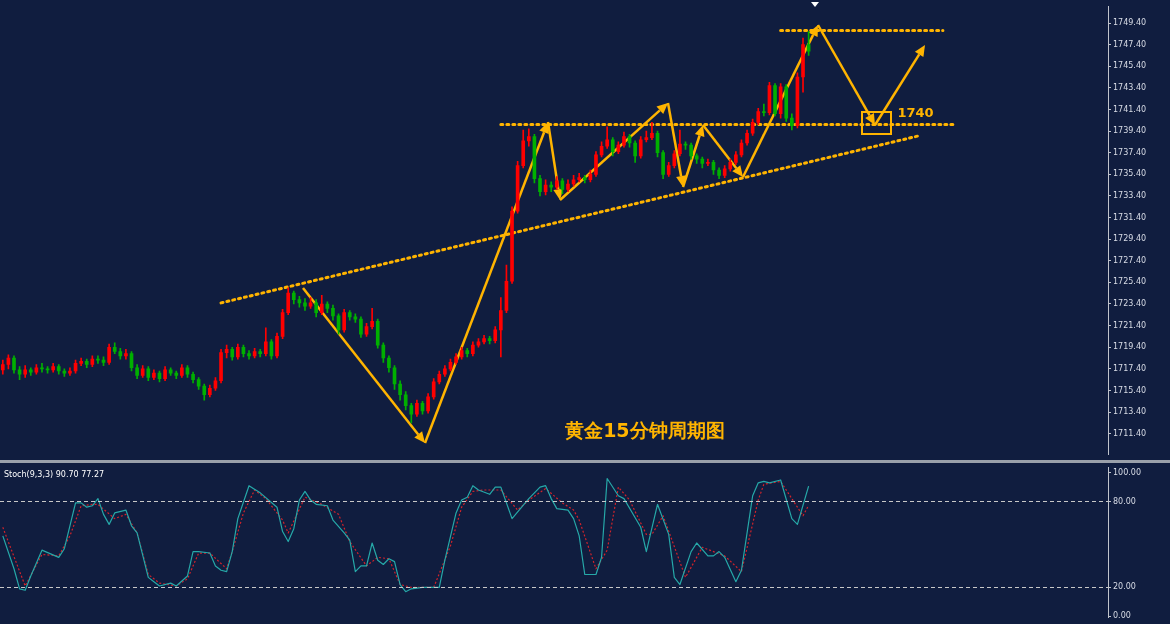  Describe the element at coordinates (1130, 23) in the screenshot. I see `y-tick-label: 1749.40` at that location.